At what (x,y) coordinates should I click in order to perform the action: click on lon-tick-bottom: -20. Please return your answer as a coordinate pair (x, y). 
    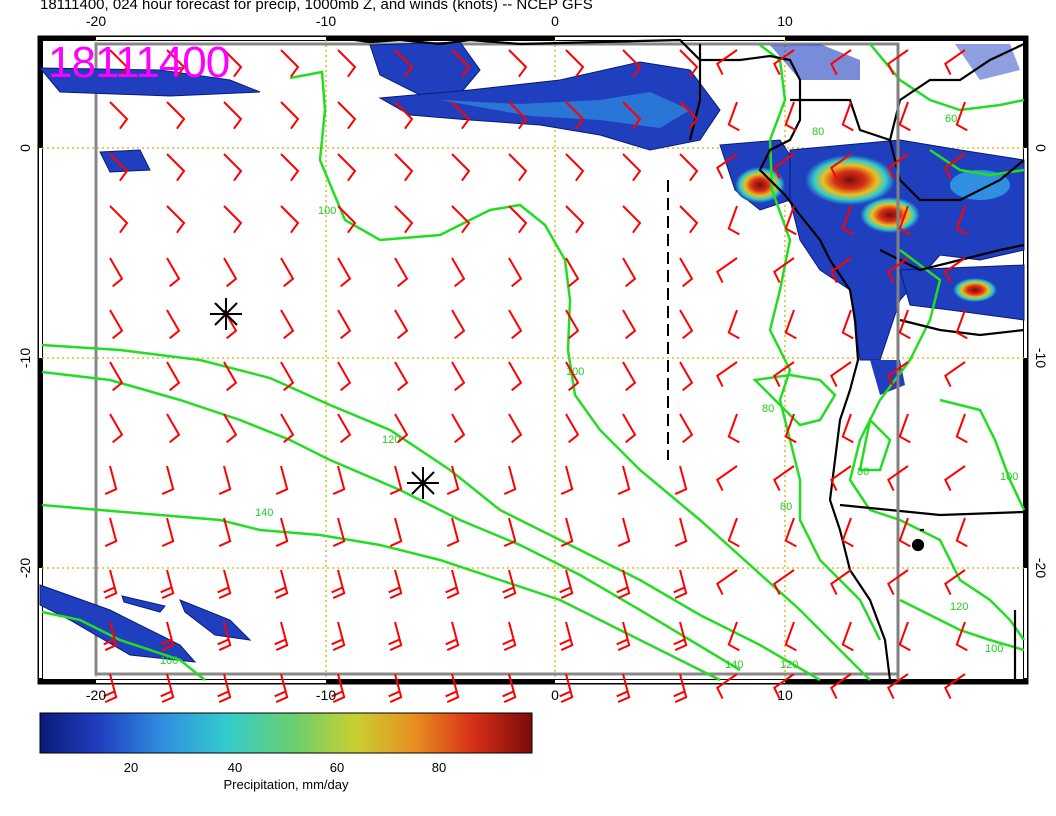
    Looking at the image, I should click on (96, 695).